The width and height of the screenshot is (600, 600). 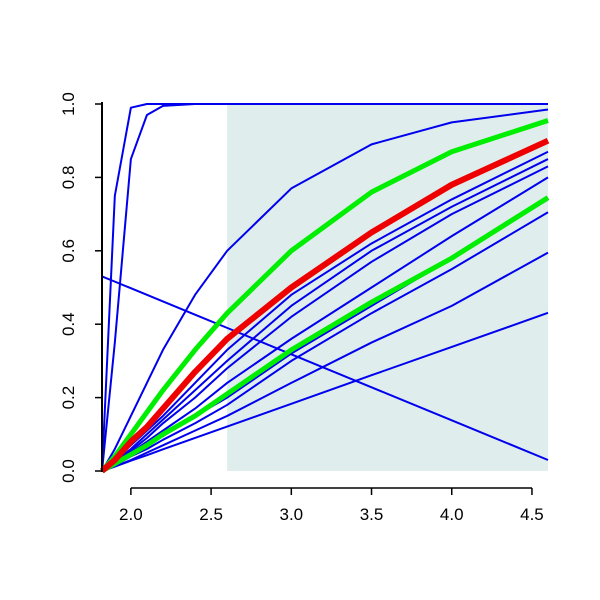 What do you see at coordinates (68, 104) in the screenshot?
I see `y-tick-label: 1.0` at bounding box center [68, 104].